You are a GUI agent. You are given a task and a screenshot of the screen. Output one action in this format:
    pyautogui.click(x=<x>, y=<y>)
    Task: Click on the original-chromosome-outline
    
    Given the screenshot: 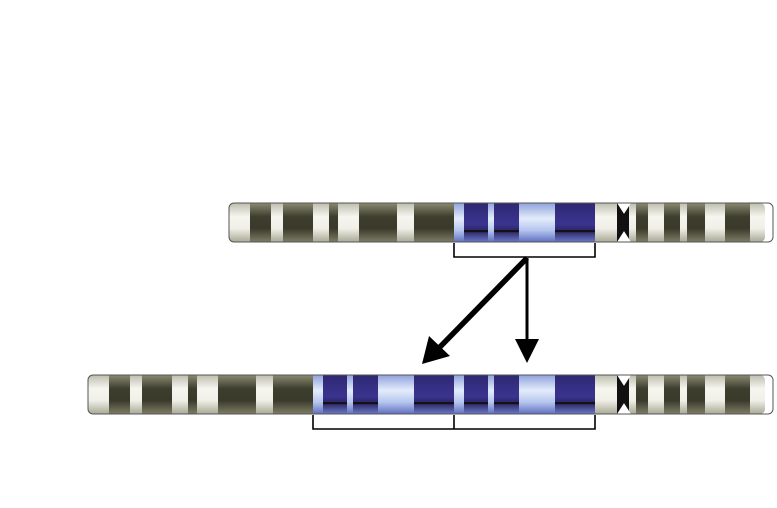 What is the action you would take?
    pyautogui.click(x=501, y=222)
    